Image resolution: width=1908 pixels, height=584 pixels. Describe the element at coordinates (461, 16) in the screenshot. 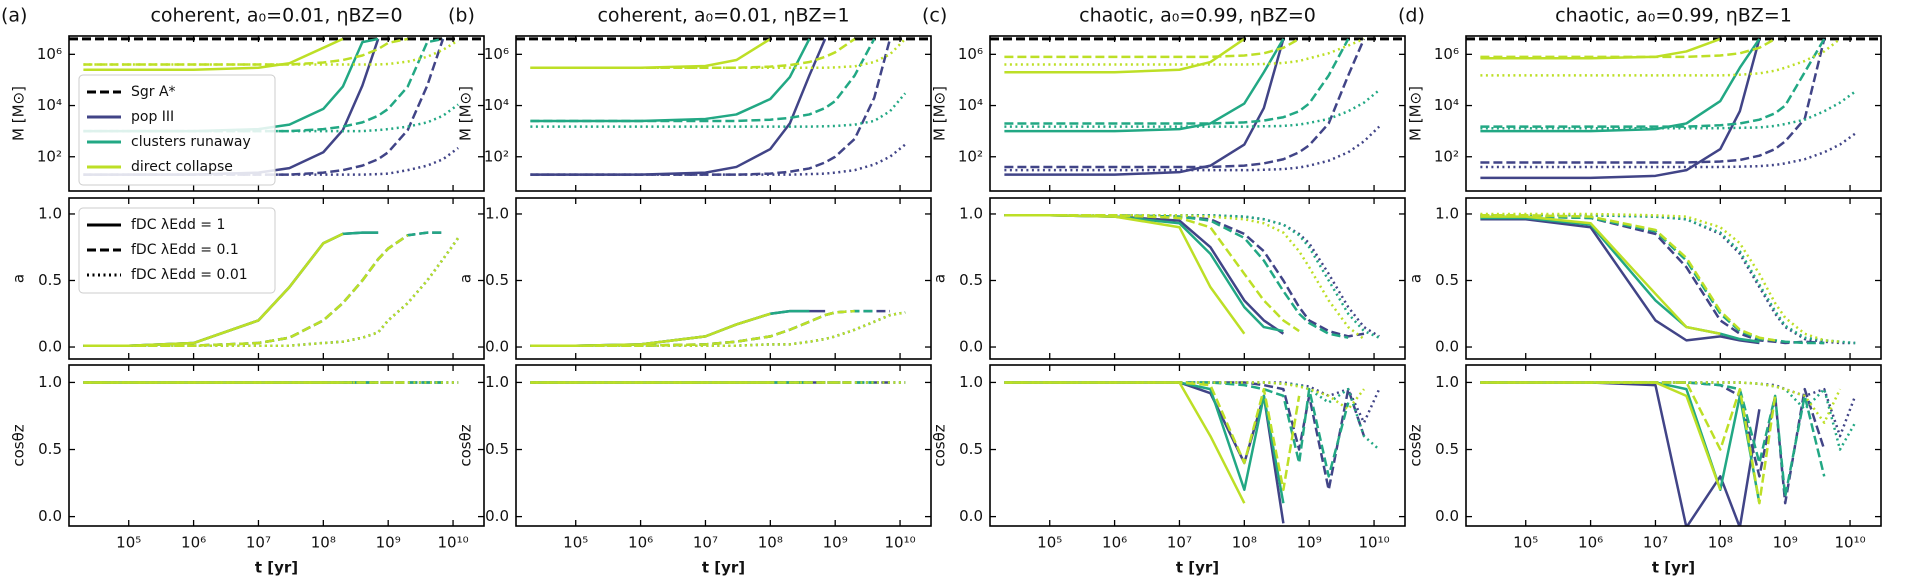

I see `panel-label: (b)` at that location.